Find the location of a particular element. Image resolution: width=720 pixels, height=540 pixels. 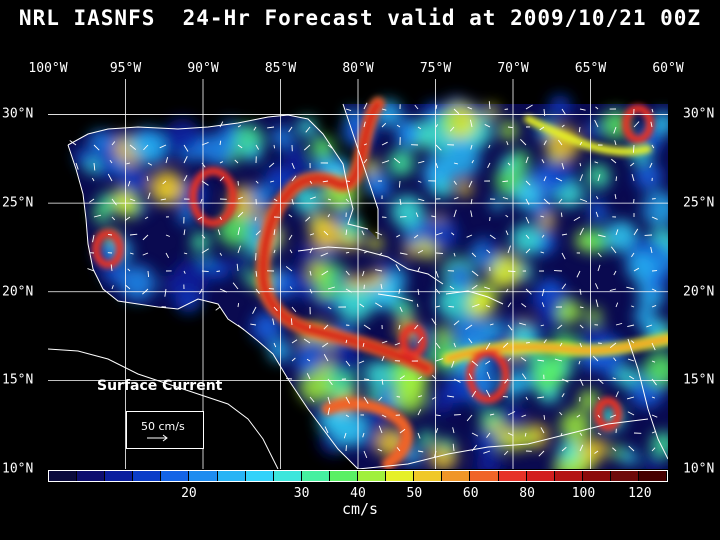

colorbar-tick-label: 100 is located at coordinates (583, 493).